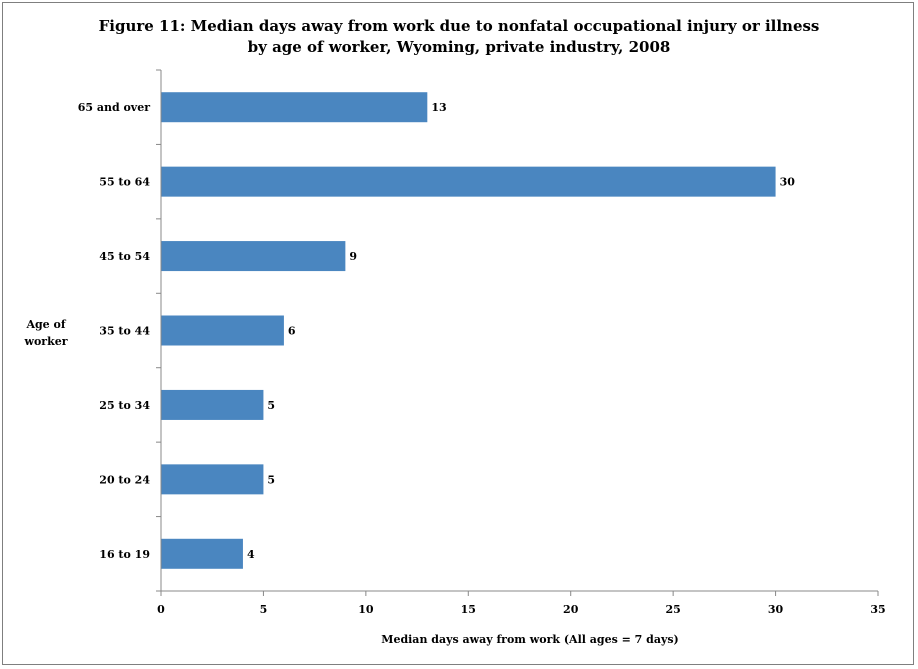 The width and height of the screenshot is (918, 669). I want to click on category-label: 35 to 44, so click(124, 331).